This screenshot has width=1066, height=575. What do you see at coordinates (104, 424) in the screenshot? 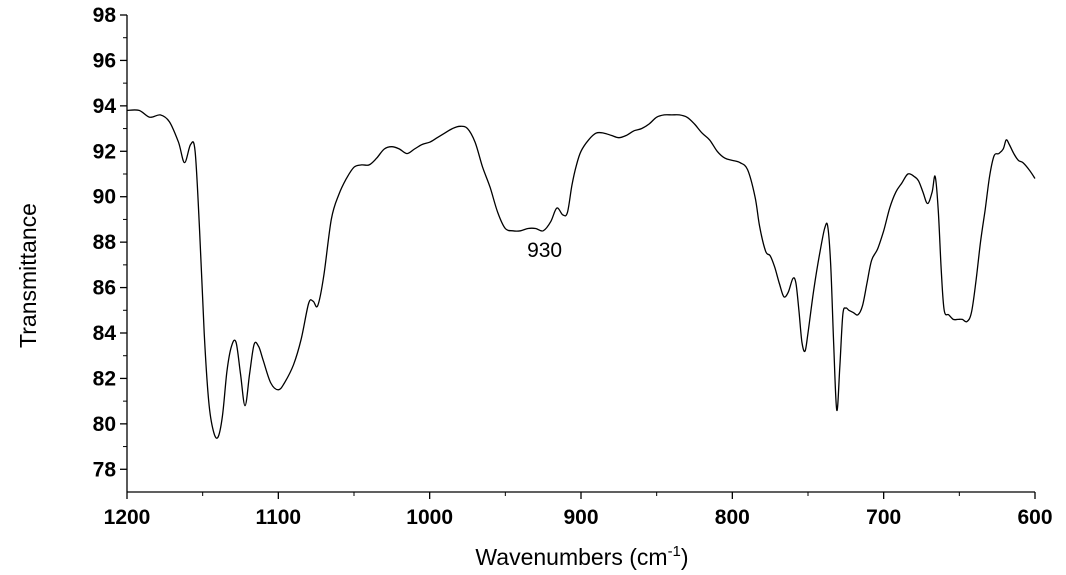
I see `y-tick-label: 80` at bounding box center [104, 424].